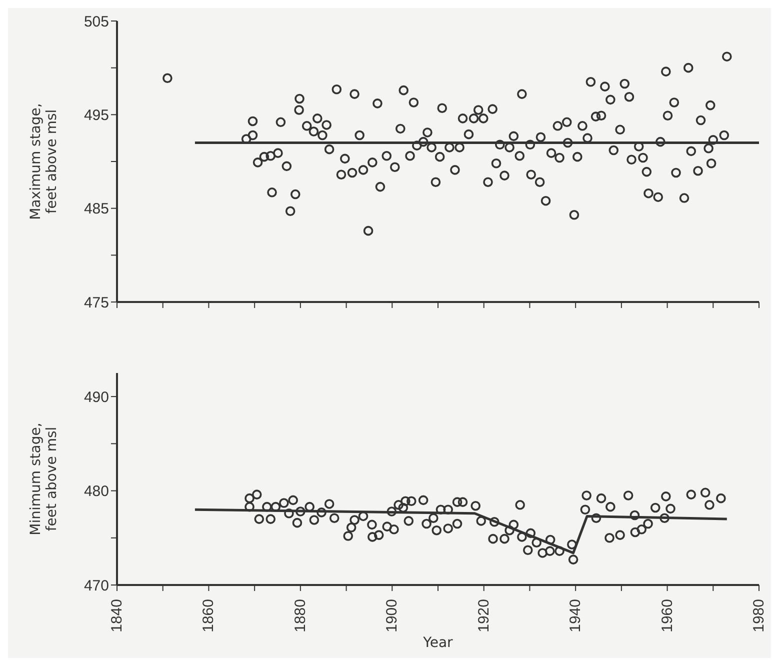  I want to click on x-tick-label: 1960, so click(667, 615).